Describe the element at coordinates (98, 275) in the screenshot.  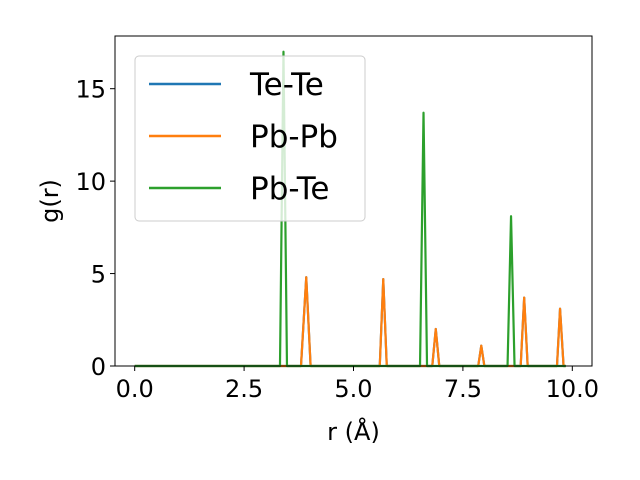
I see `y-tick-label: 5` at that location.